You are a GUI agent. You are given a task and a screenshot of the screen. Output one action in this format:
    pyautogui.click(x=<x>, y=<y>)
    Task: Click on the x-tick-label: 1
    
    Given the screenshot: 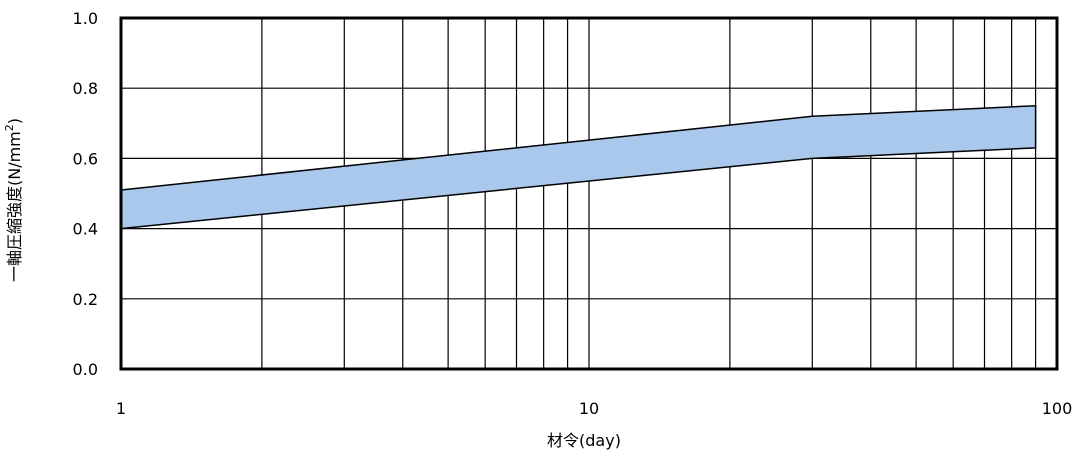 What is the action you would take?
    pyautogui.click(x=121, y=408)
    